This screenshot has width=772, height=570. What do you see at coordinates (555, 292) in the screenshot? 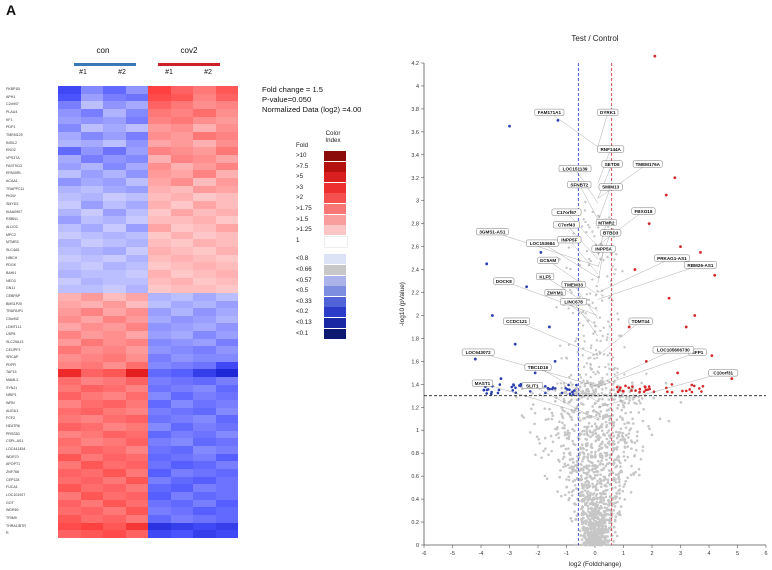
I see `gene-label: ZMYM1` at bounding box center [555, 292].